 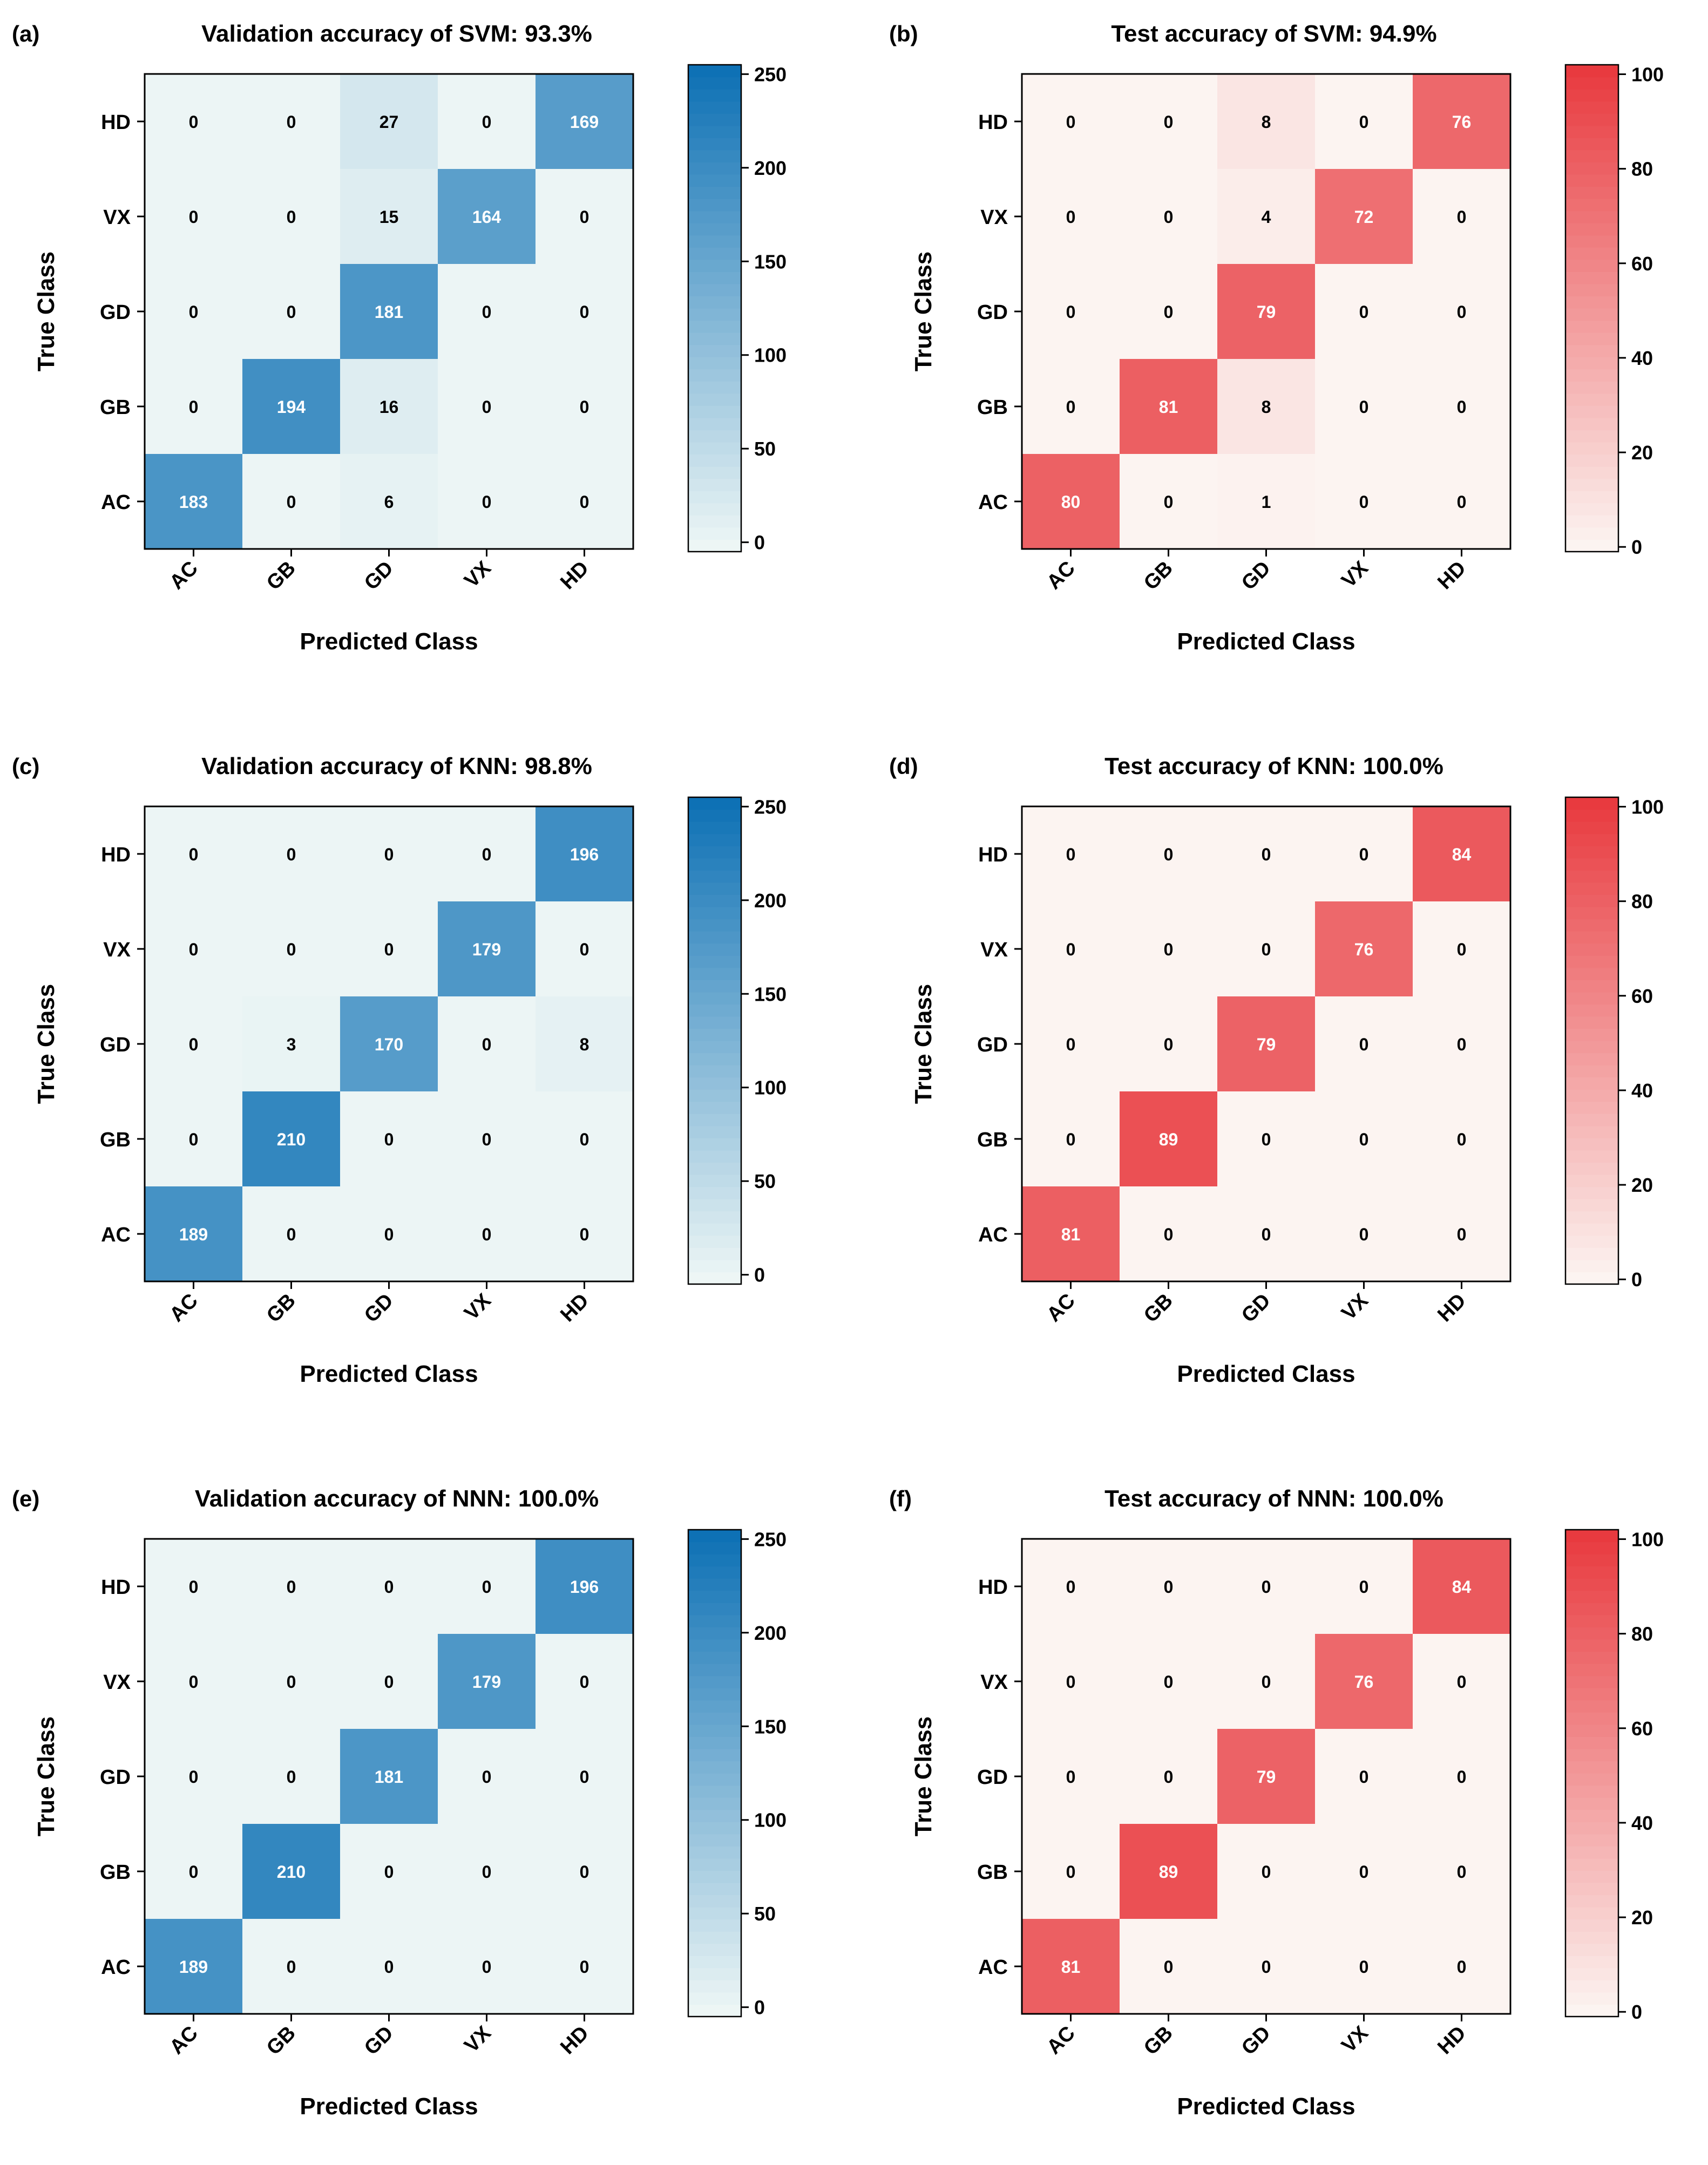 I want to click on heatmap-cells: 0 0 8 0 760 0 4 72 00 0 79 0 00 81 8 0 080 0 1 0 0, so click(x=1266, y=311).